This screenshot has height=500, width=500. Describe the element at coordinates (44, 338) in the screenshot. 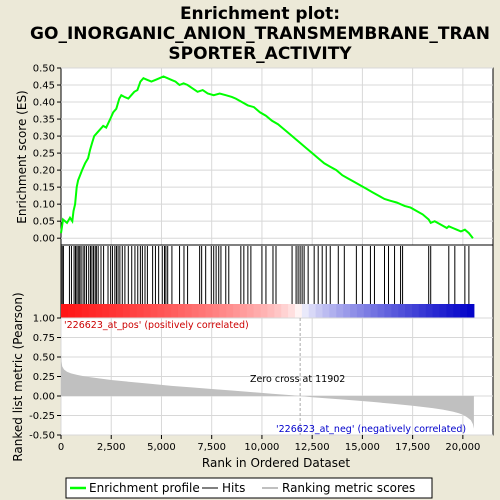

I see `metric-tick-label: 0.75` at that location.